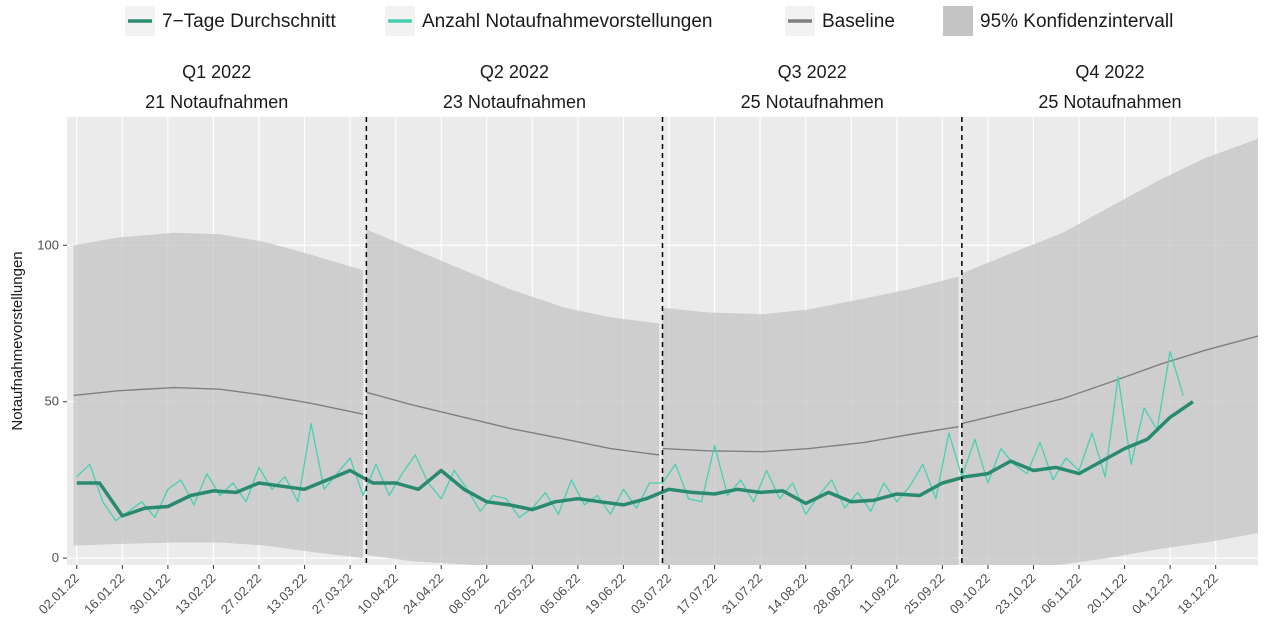 The image size is (1266, 625). I want to click on x-tick-label: 24.04.22, so click(423, 594).